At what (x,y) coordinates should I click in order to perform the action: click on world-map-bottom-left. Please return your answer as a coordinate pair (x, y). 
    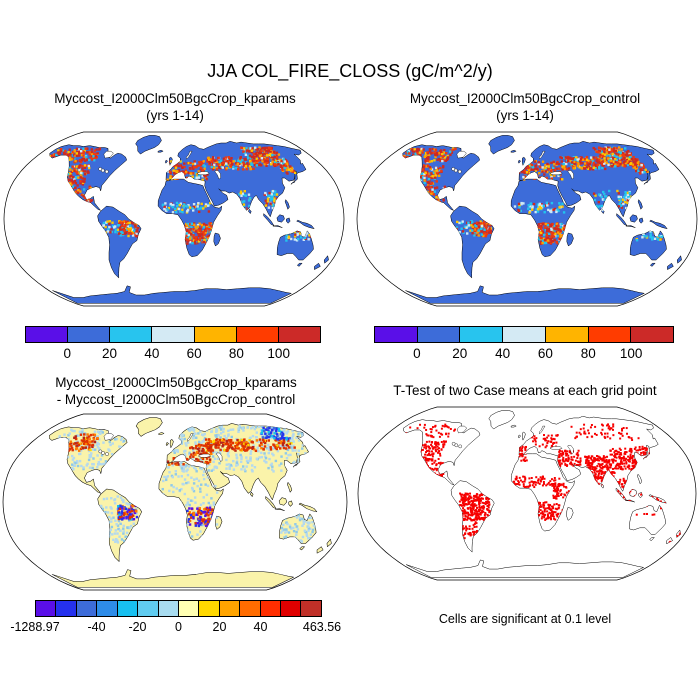
    Looking at the image, I should click on (175, 502).